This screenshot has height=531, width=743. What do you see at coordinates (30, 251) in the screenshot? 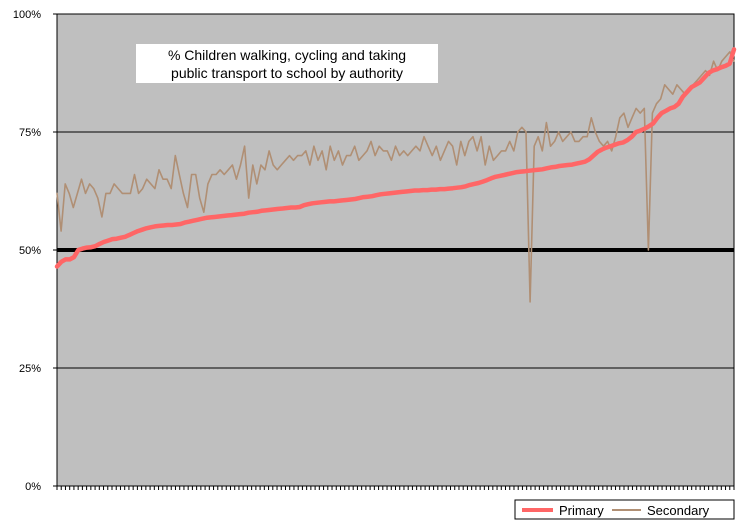
I see `y-tick-label: 50%` at bounding box center [30, 251].